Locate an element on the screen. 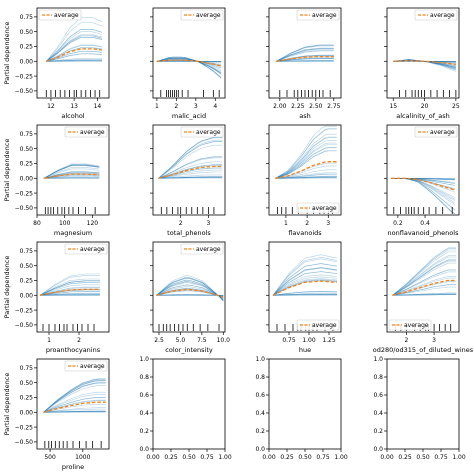  x-axis-label: magnesium is located at coordinates (73, 233).